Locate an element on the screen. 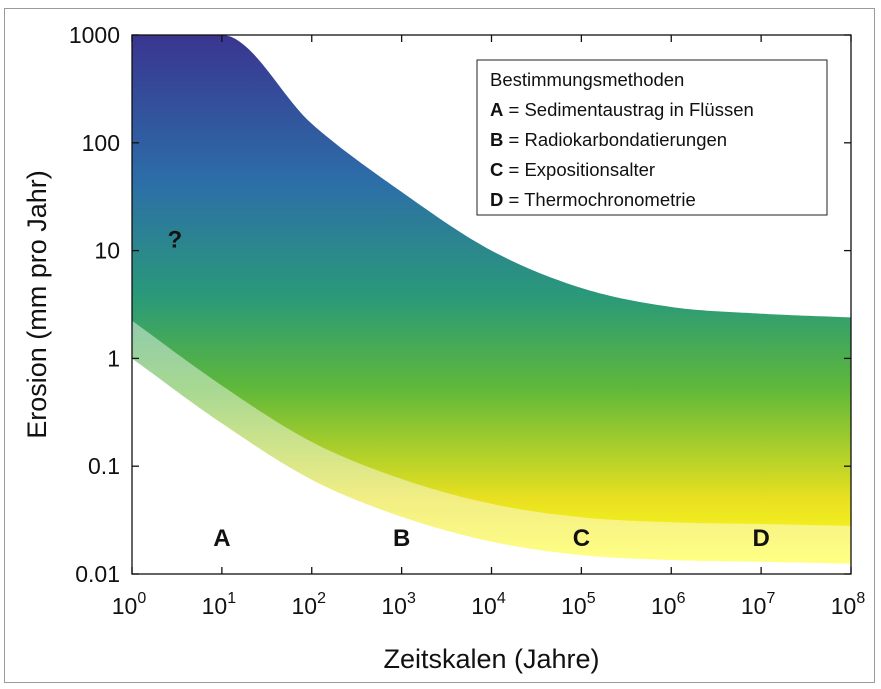 Image resolution: width=881 pixels, height=689 pixels. legend-entry: D = Thermochronometrie is located at coordinates (593, 199).